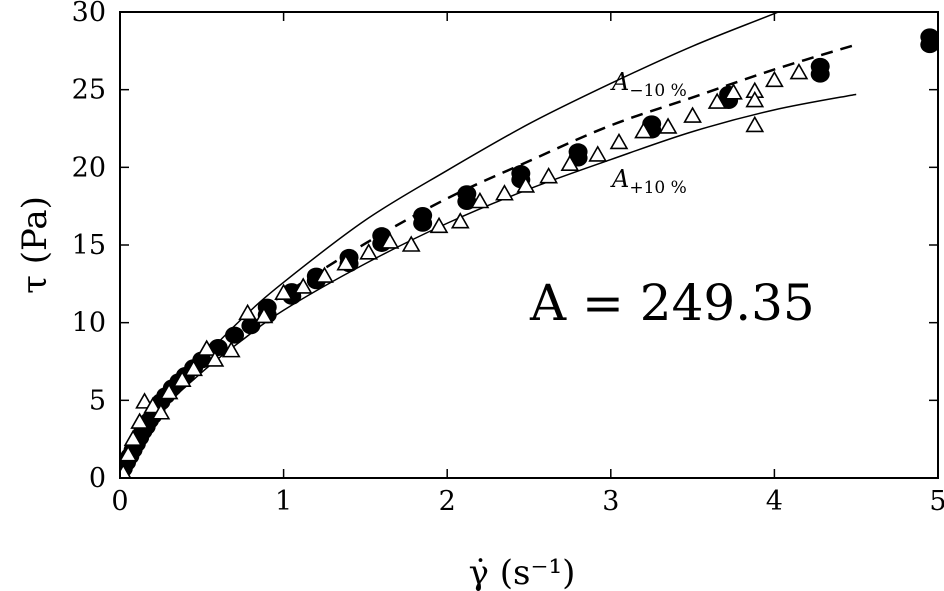 The height and width of the screenshot is (591, 944). What do you see at coordinates (619, 179) in the screenshot?
I see `annotation-lower-base: A` at bounding box center [619, 179].